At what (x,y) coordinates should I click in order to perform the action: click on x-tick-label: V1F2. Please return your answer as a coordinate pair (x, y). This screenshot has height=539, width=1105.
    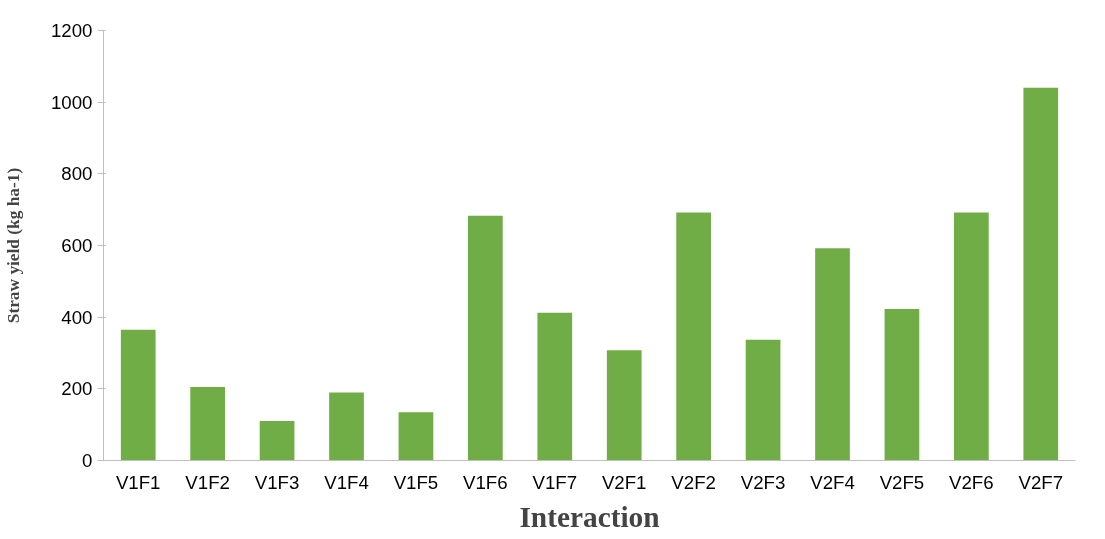
    Looking at the image, I should click on (207, 482).